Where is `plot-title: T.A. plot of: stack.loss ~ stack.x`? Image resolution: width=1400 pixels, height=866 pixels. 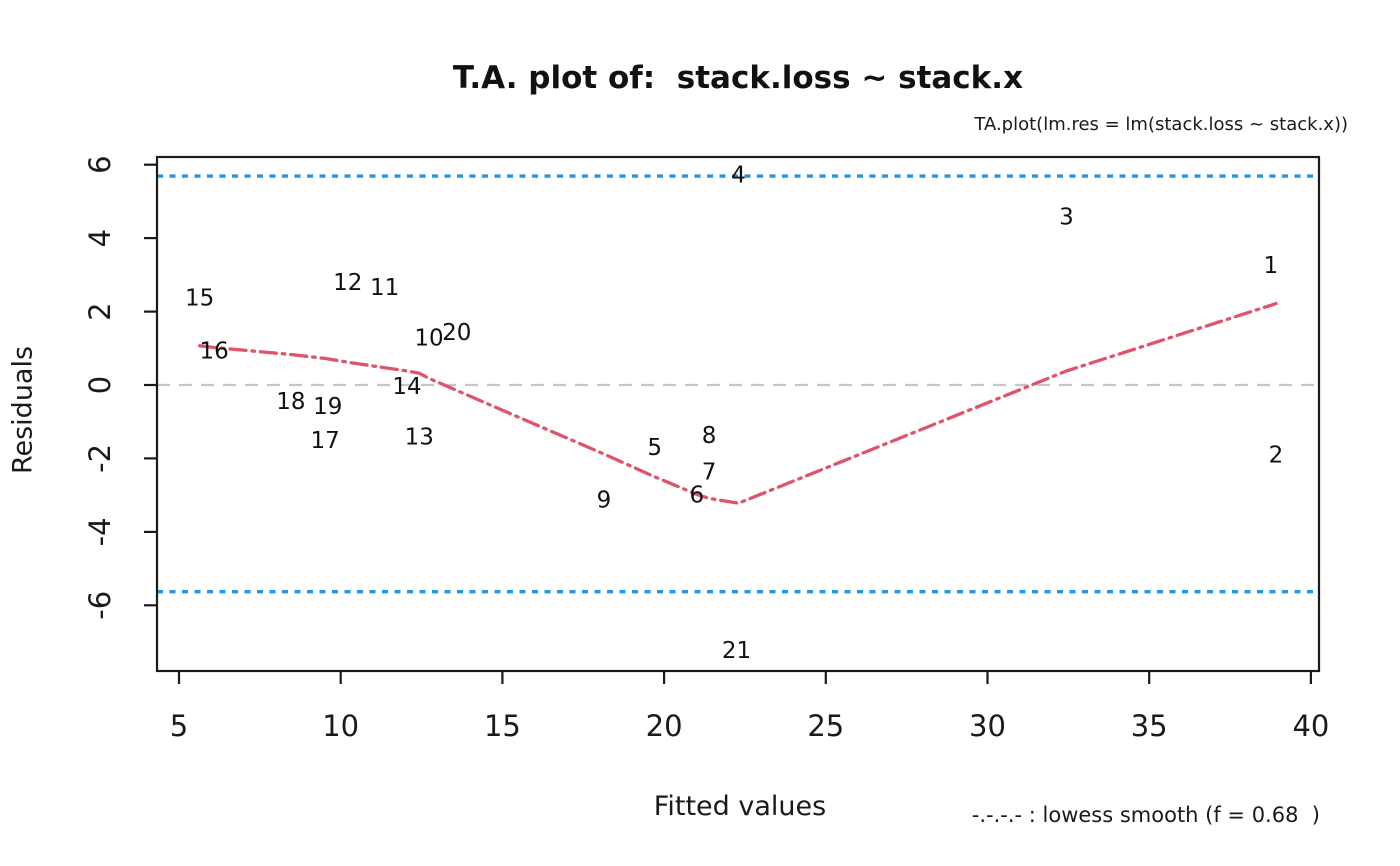
plot-title: T.A. plot of: stack.loss ~ stack.x is located at coordinates (738, 78).